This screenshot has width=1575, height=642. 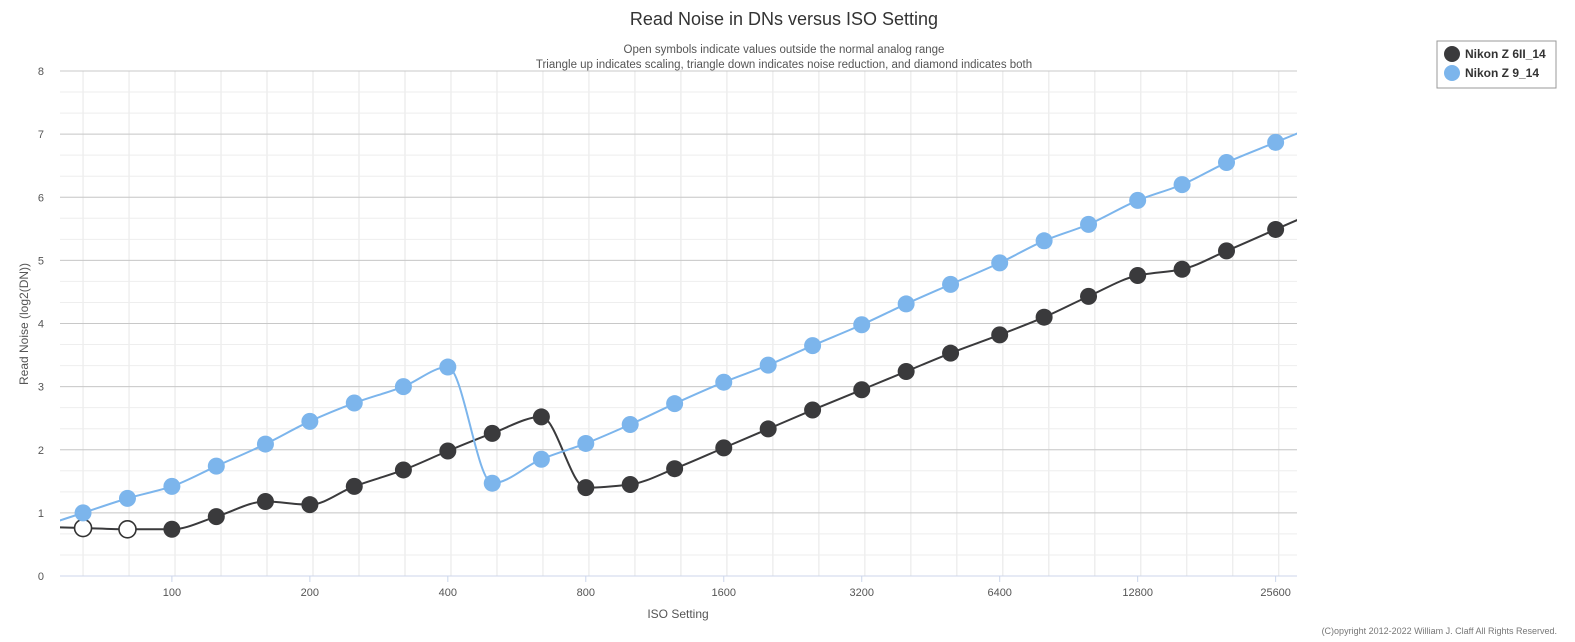 I want to click on y-tick-label: 0, so click(x=41, y=577).